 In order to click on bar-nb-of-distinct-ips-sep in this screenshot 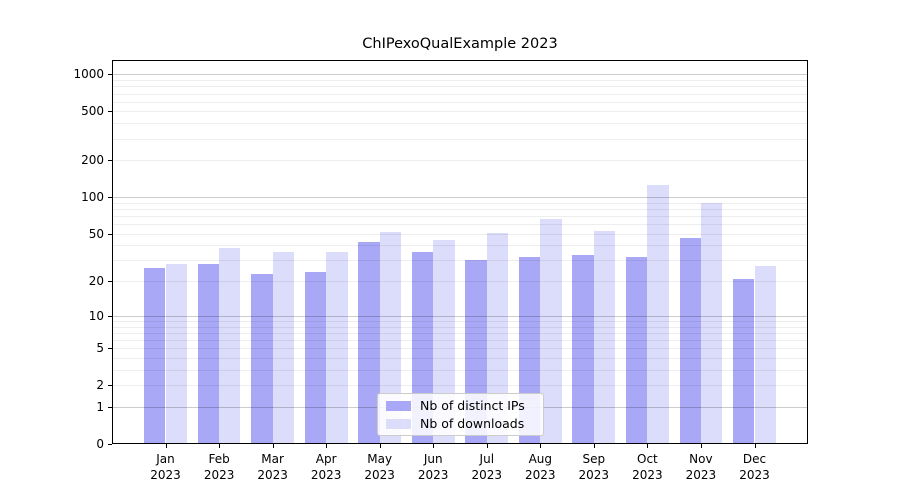, I will do `click(583, 349)`.